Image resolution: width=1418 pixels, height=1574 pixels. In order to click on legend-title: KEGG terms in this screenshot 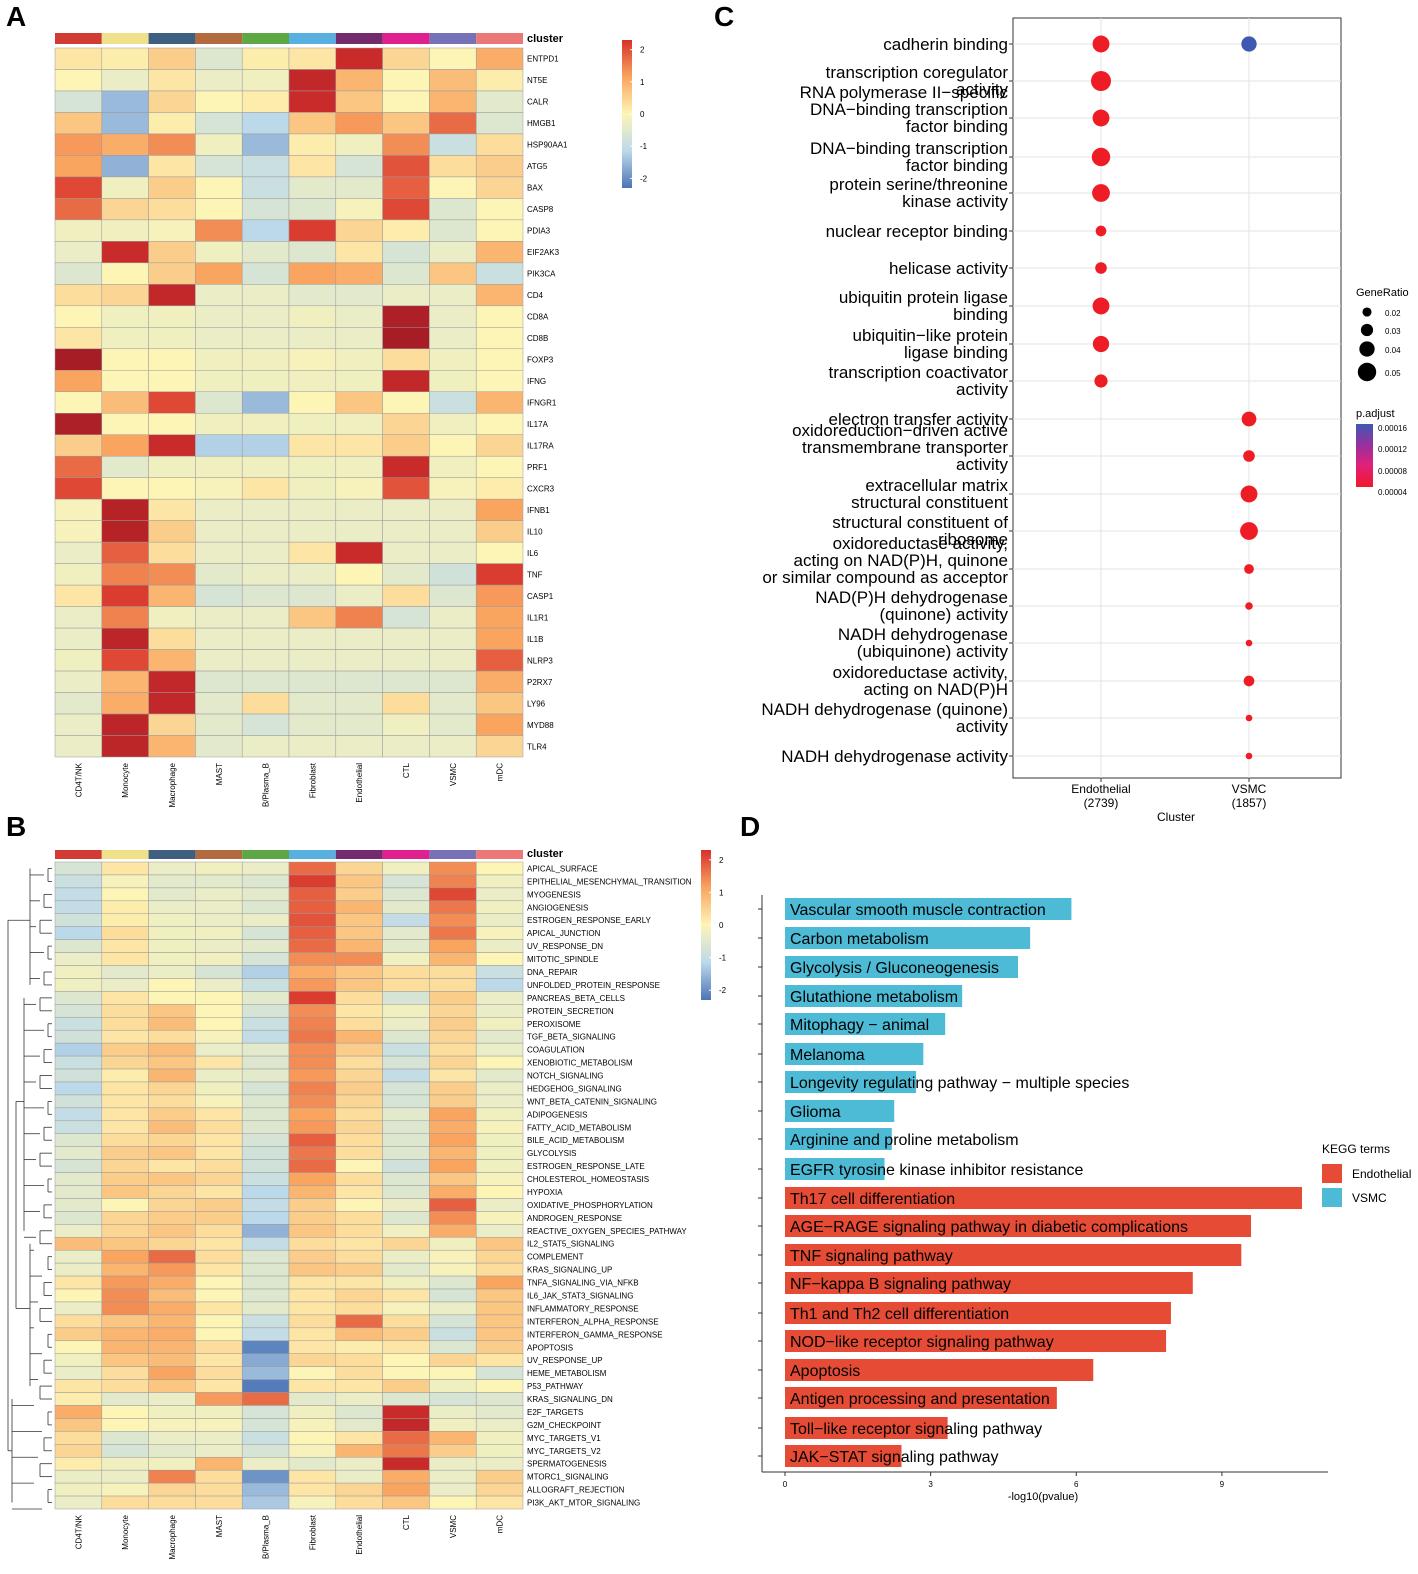, I will do `click(1356, 1149)`.